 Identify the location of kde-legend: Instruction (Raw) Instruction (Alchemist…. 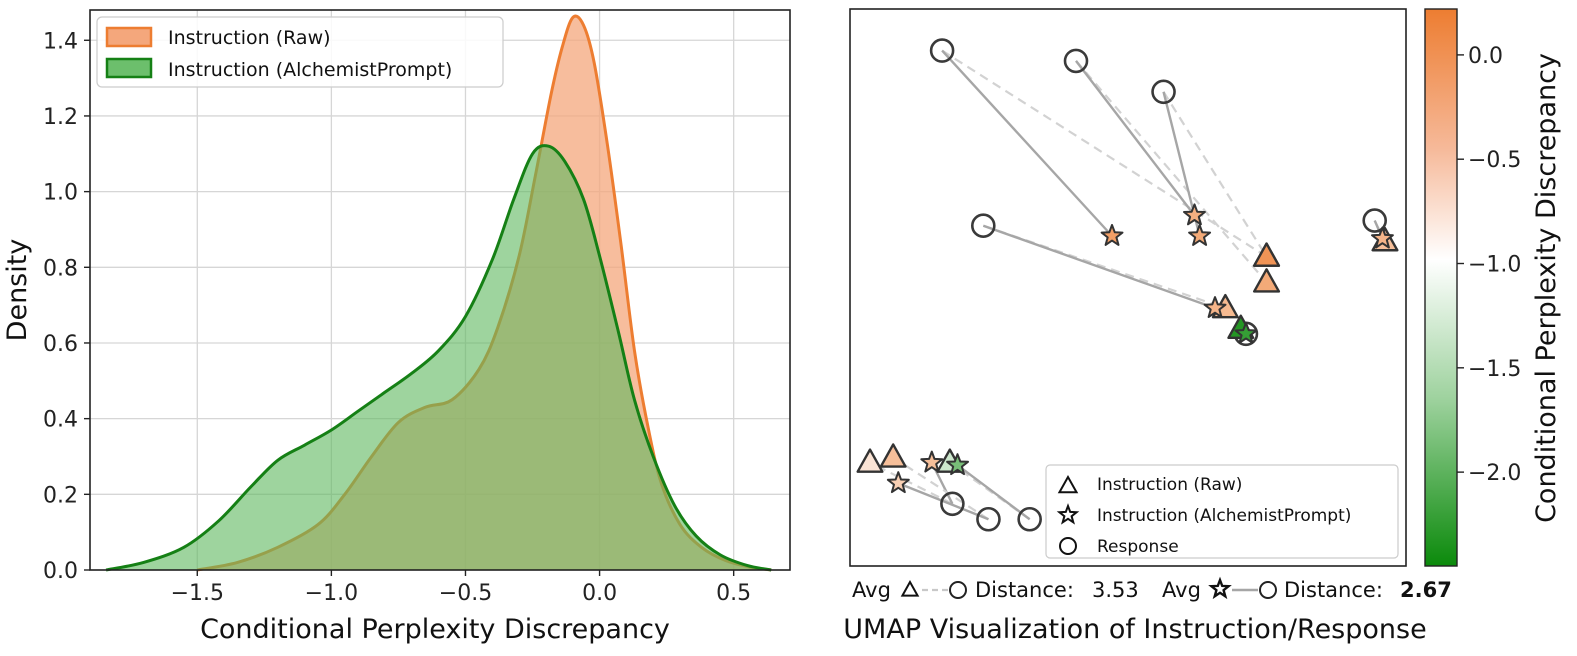
(300, 52).